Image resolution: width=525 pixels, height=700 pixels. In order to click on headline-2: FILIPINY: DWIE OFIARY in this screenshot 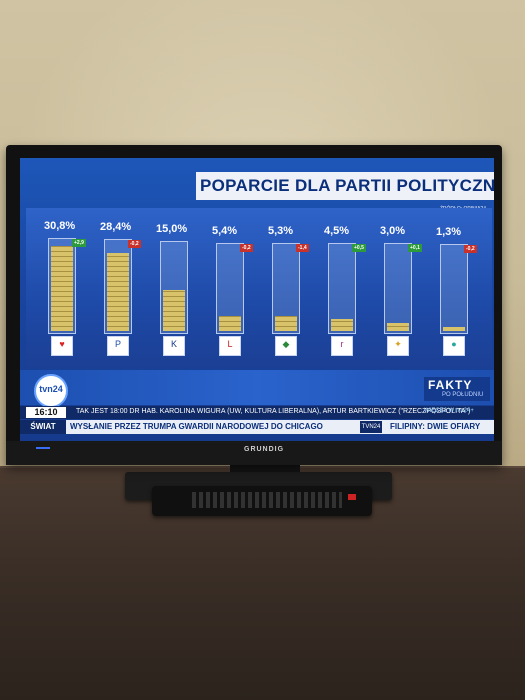, I will do `click(435, 426)`.